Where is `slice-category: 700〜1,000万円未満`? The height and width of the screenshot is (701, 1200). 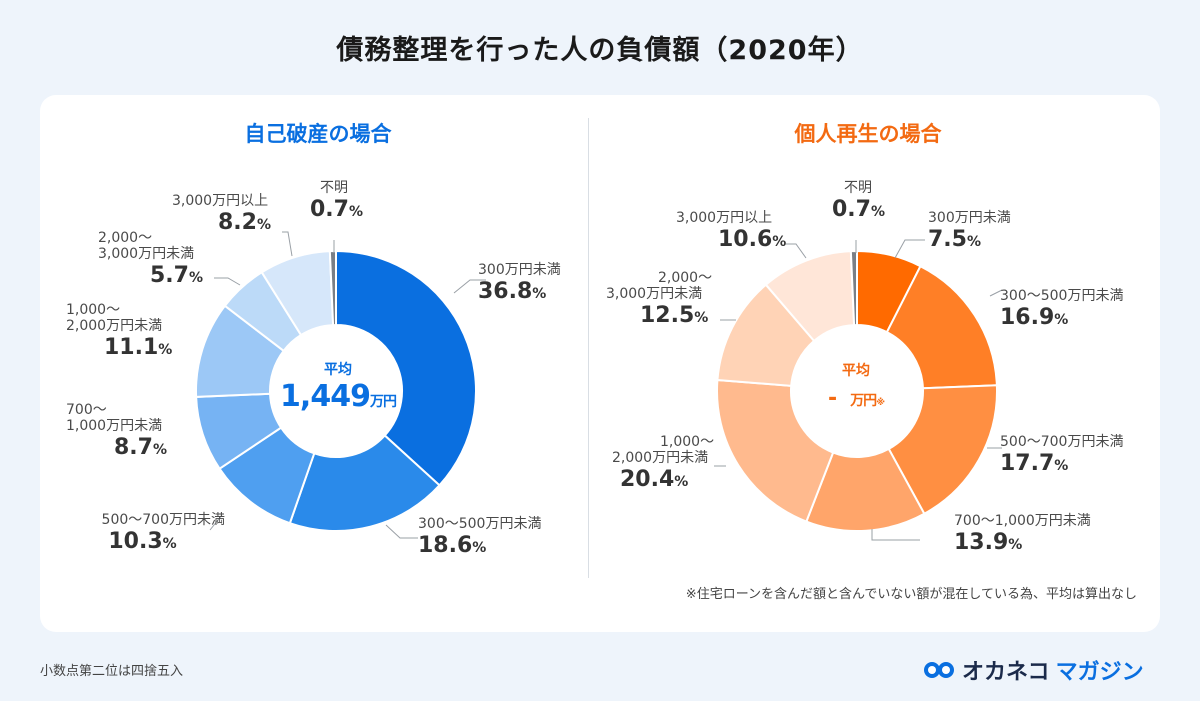 slice-category: 700〜1,000万円未満 is located at coordinates (1022, 521).